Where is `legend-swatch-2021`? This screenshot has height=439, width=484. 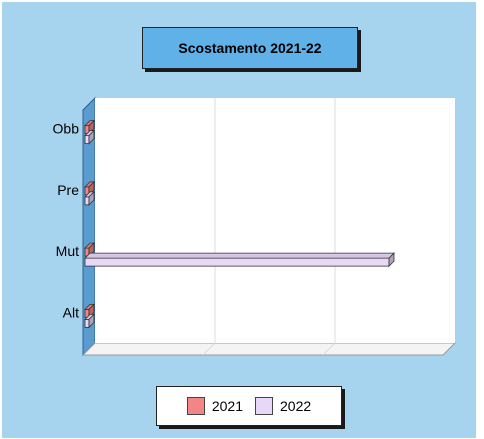 legend-swatch-2021 is located at coordinates (195, 406).